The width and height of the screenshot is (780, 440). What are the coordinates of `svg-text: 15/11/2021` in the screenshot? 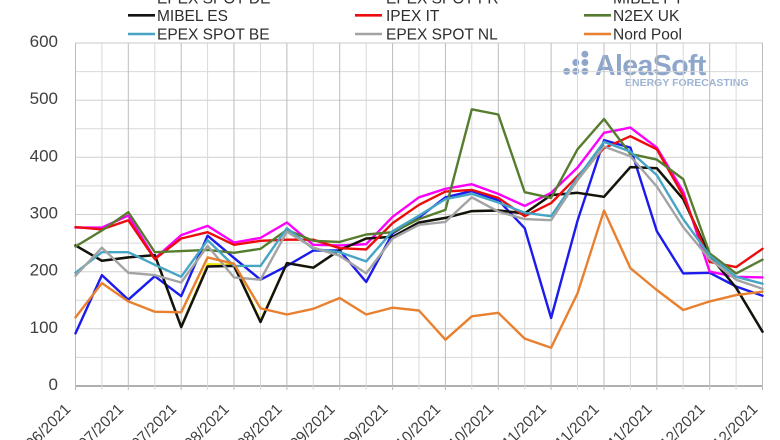 It's located at (570, 420).